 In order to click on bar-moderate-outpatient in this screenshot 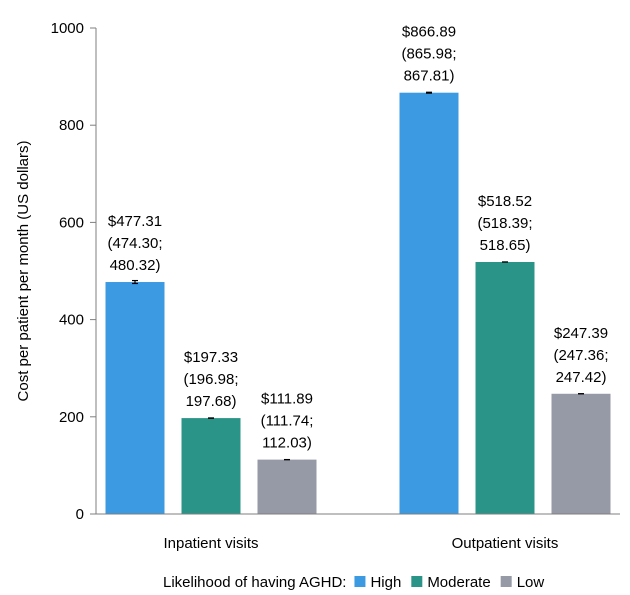, I will do `click(505, 387)`.